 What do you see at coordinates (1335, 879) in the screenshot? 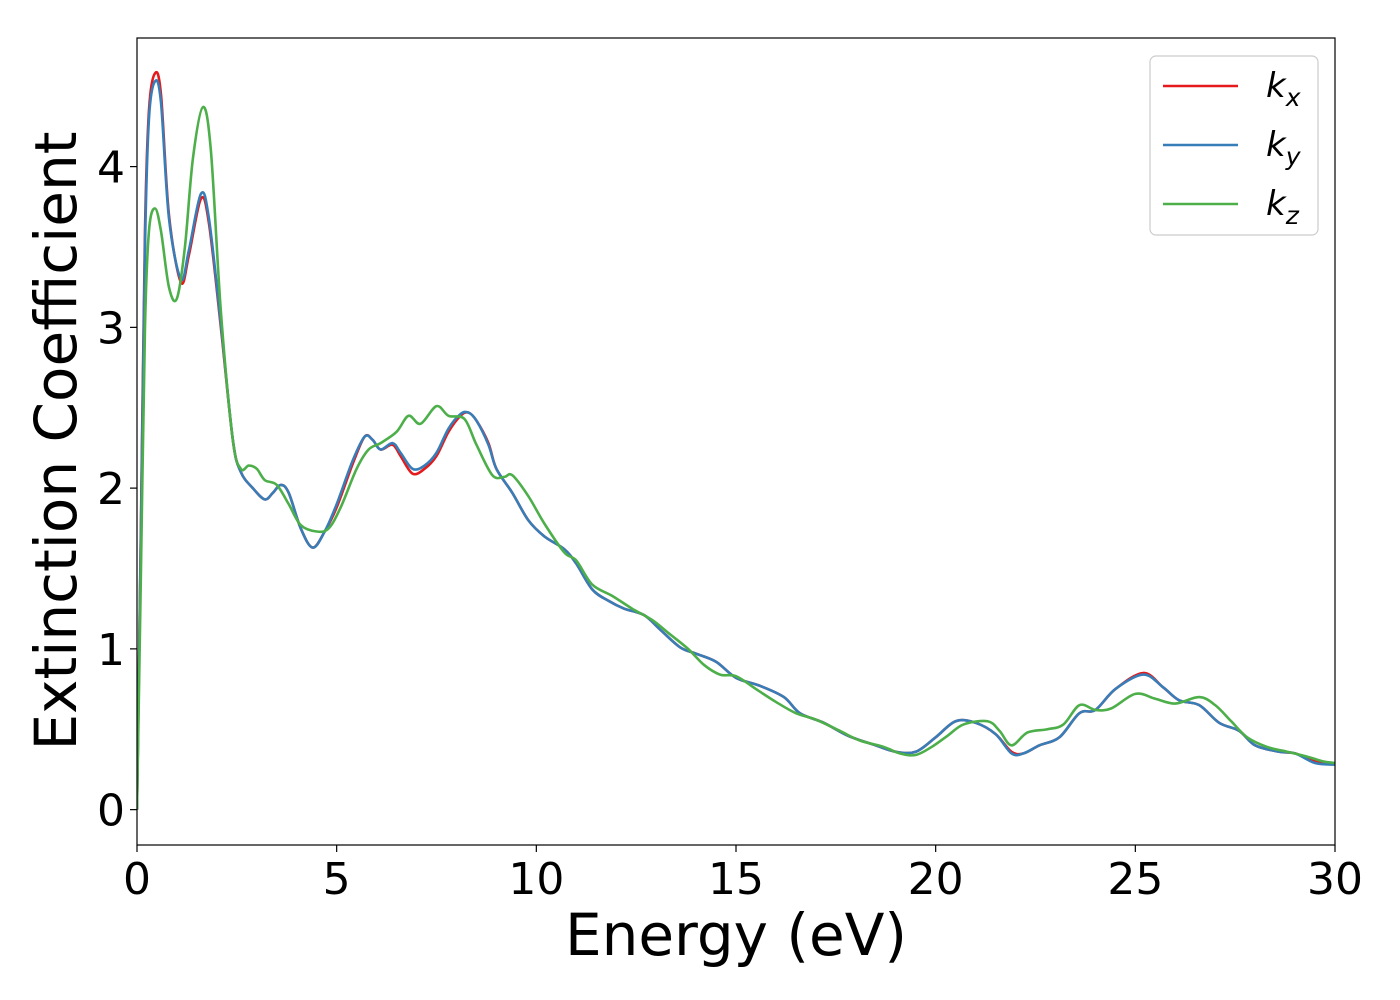
I see `x-tick-label: 30` at bounding box center [1335, 879].